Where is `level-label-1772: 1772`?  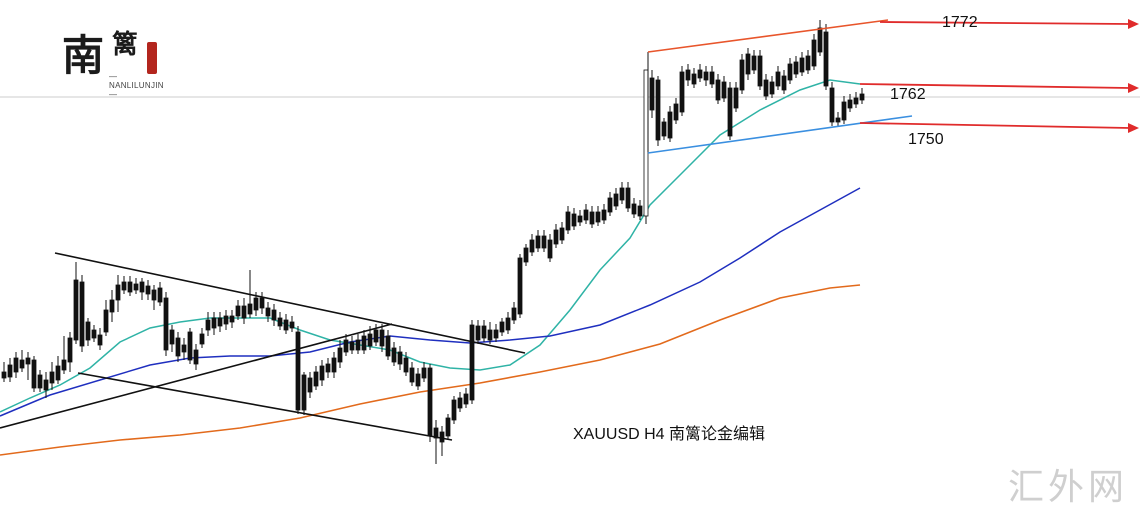
level-label-1772: 1772 is located at coordinates (960, 22).